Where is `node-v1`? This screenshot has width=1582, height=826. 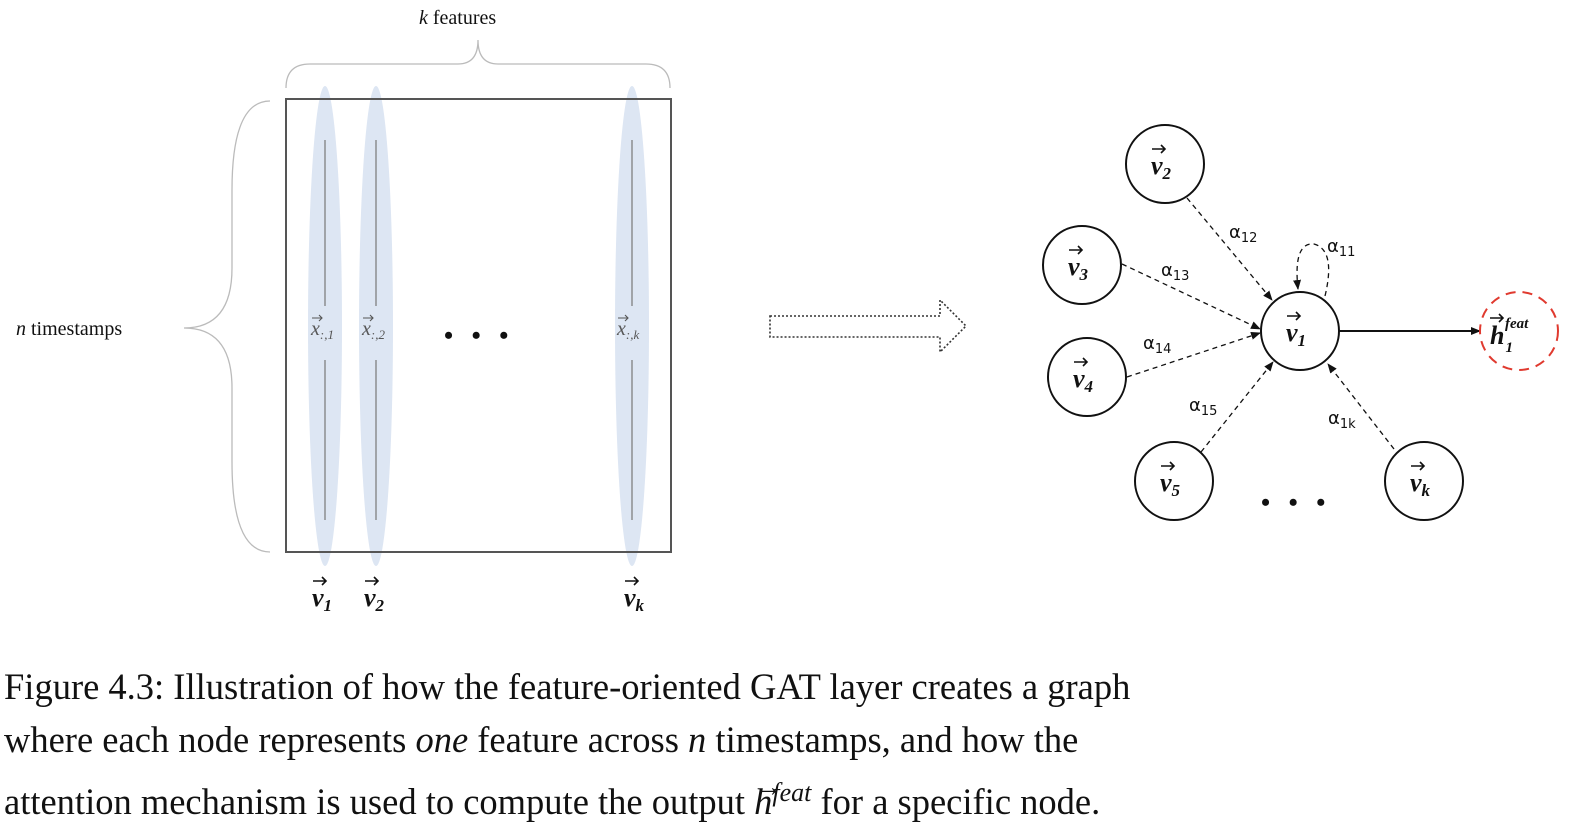 node-v1 is located at coordinates (1300, 331).